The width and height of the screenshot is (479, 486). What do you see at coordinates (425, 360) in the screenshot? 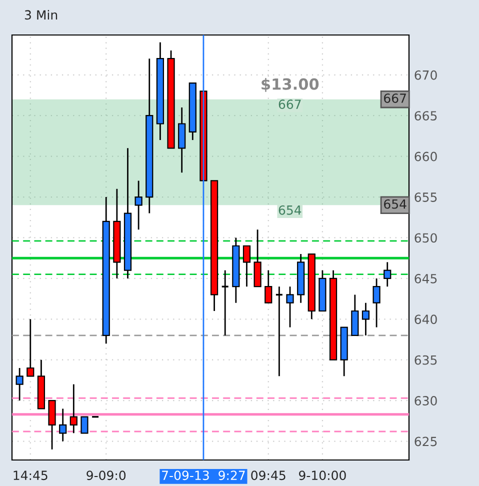
I see `y-tick-label: 635` at bounding box center [425, 360].